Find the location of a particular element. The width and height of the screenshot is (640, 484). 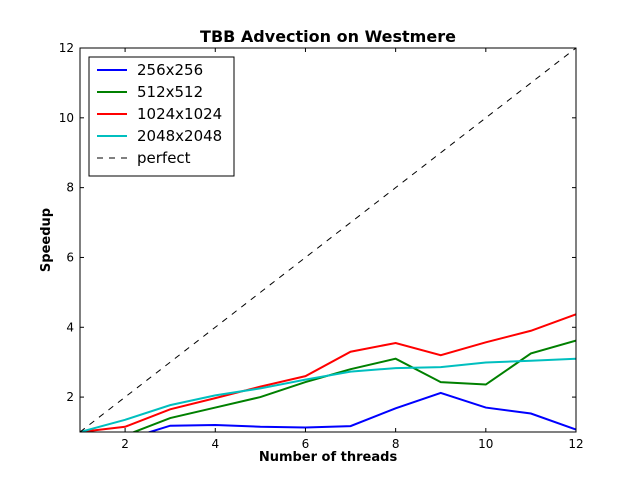

legend-label: 1024x1024 is located at coordinates (179, 114).